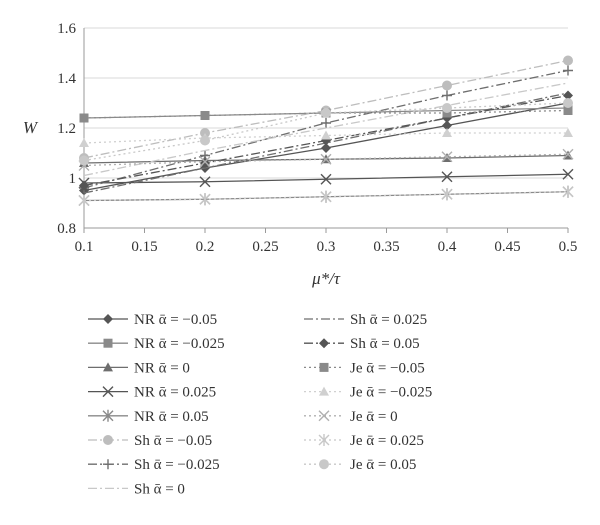 The image size is (600, 525). Describe the element at coordinates (177, 465) in the screenshot. I see `legend-label: Sh ᾱ = −0.025` at that location.